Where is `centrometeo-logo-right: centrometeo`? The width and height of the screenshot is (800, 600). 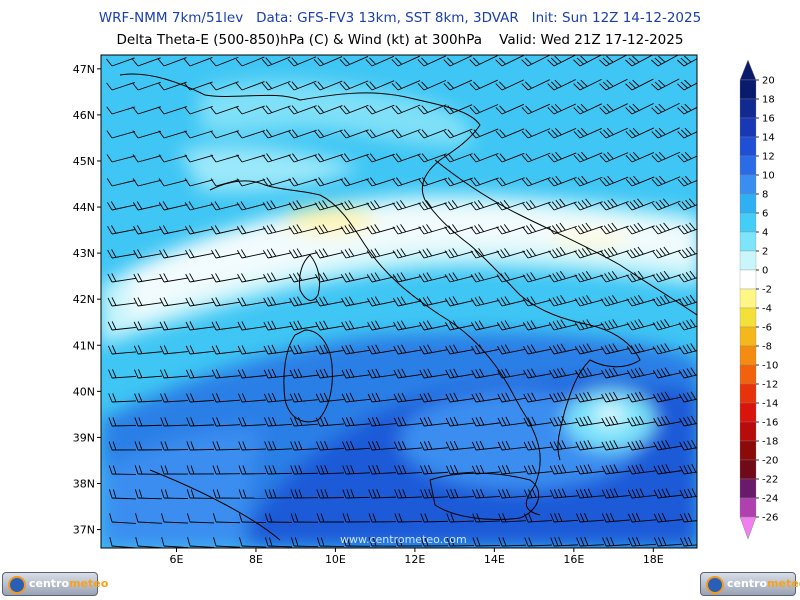 centrometeo-logo-right: centrometeo is located at coordinates (750, 584).